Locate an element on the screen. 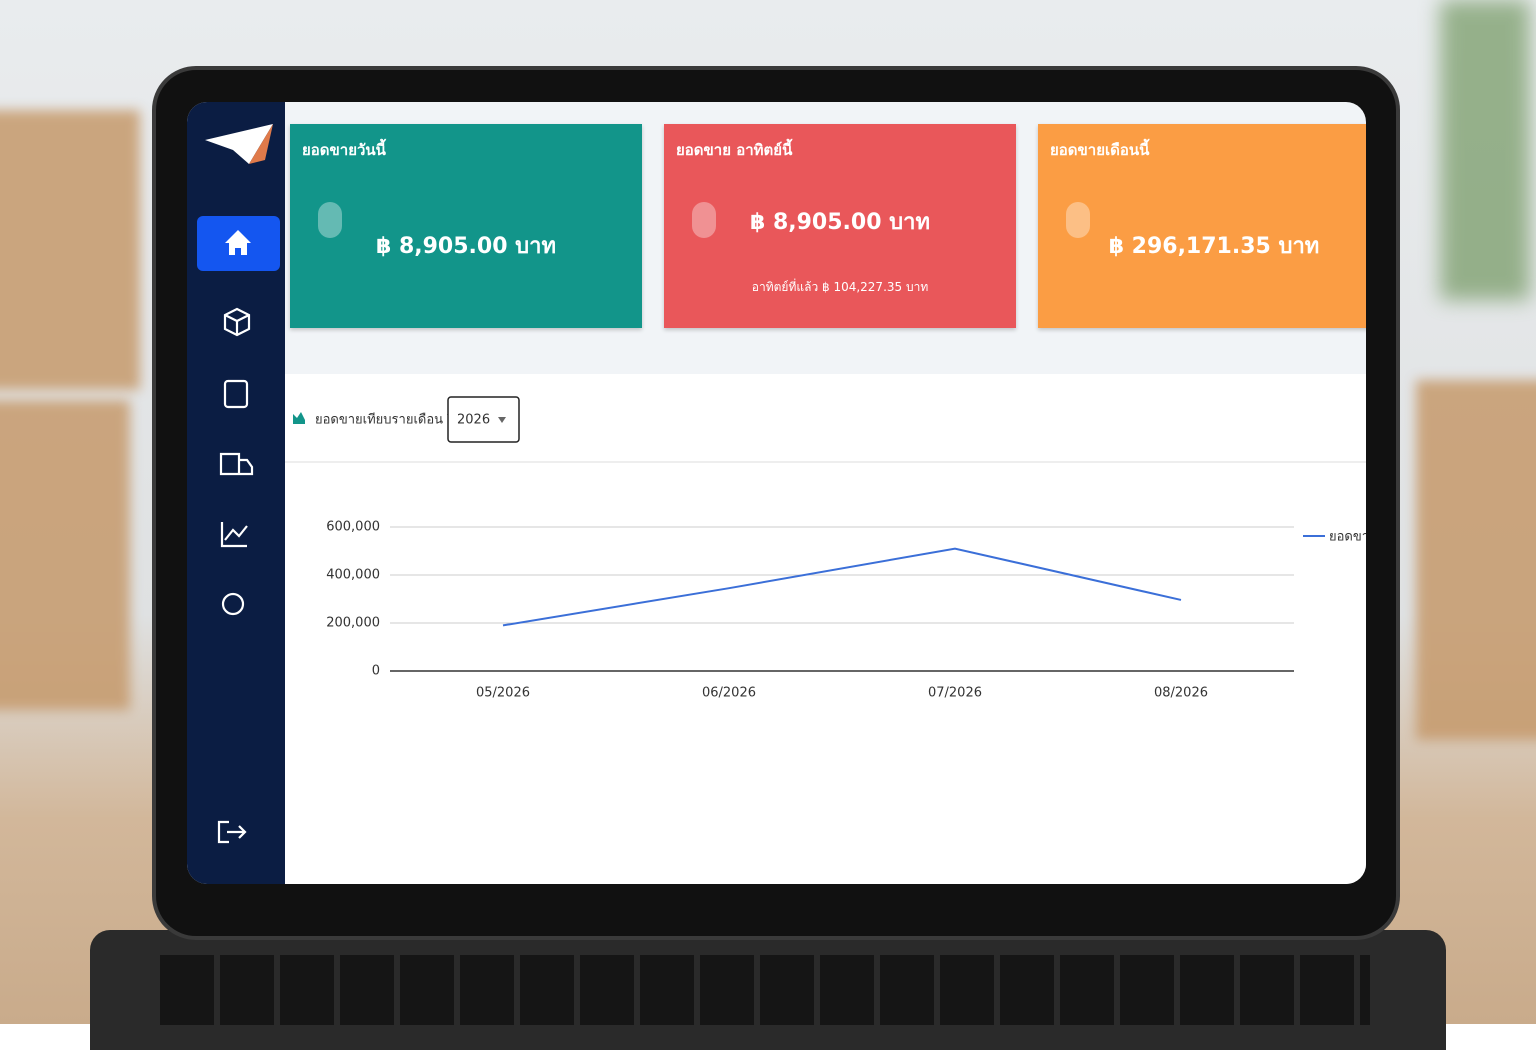  logo is located at coordinates (239, 144).